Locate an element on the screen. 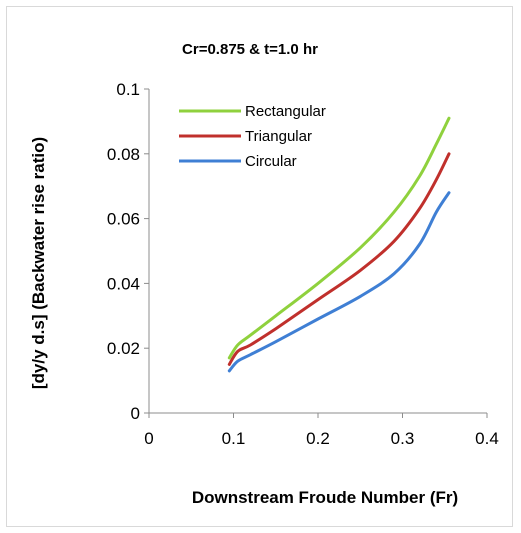 The height and width of the screenshot is (533, 521). y-axis-ticks: 0 0.02 0.04 0.06 0.08 0.1 is located at coordinates (128, 251).